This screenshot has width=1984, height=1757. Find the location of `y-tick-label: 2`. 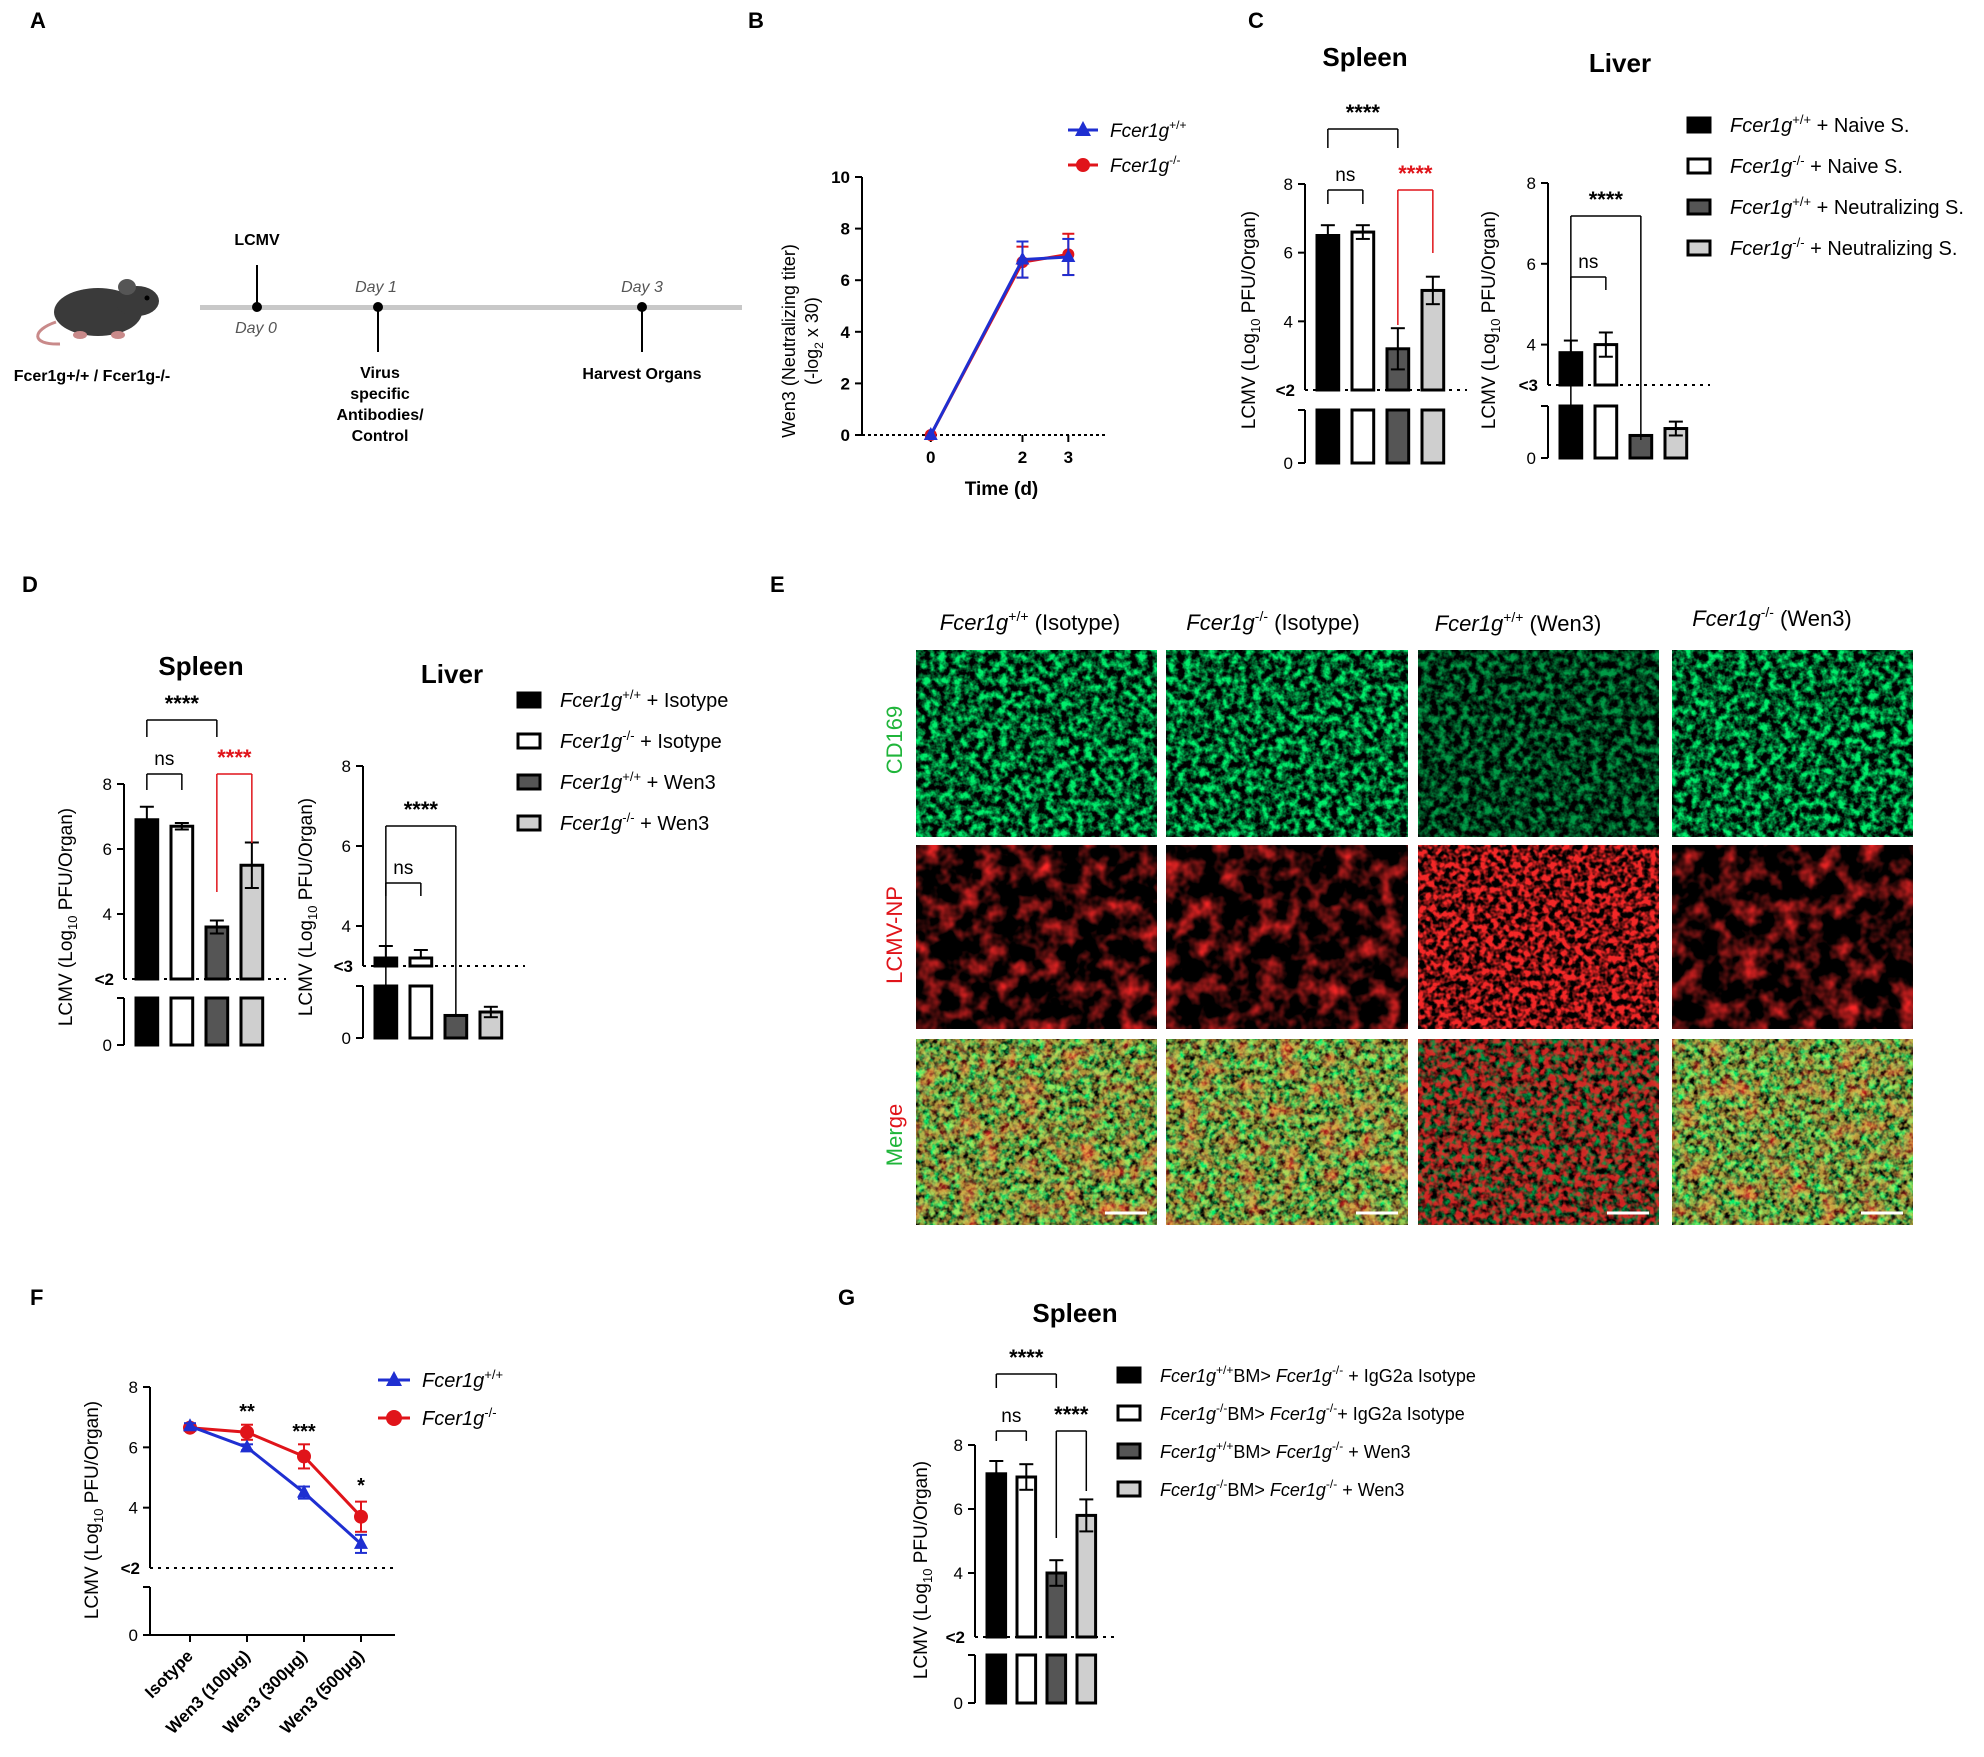

y-tick-label: 2 is located at coordinates (845, 383).